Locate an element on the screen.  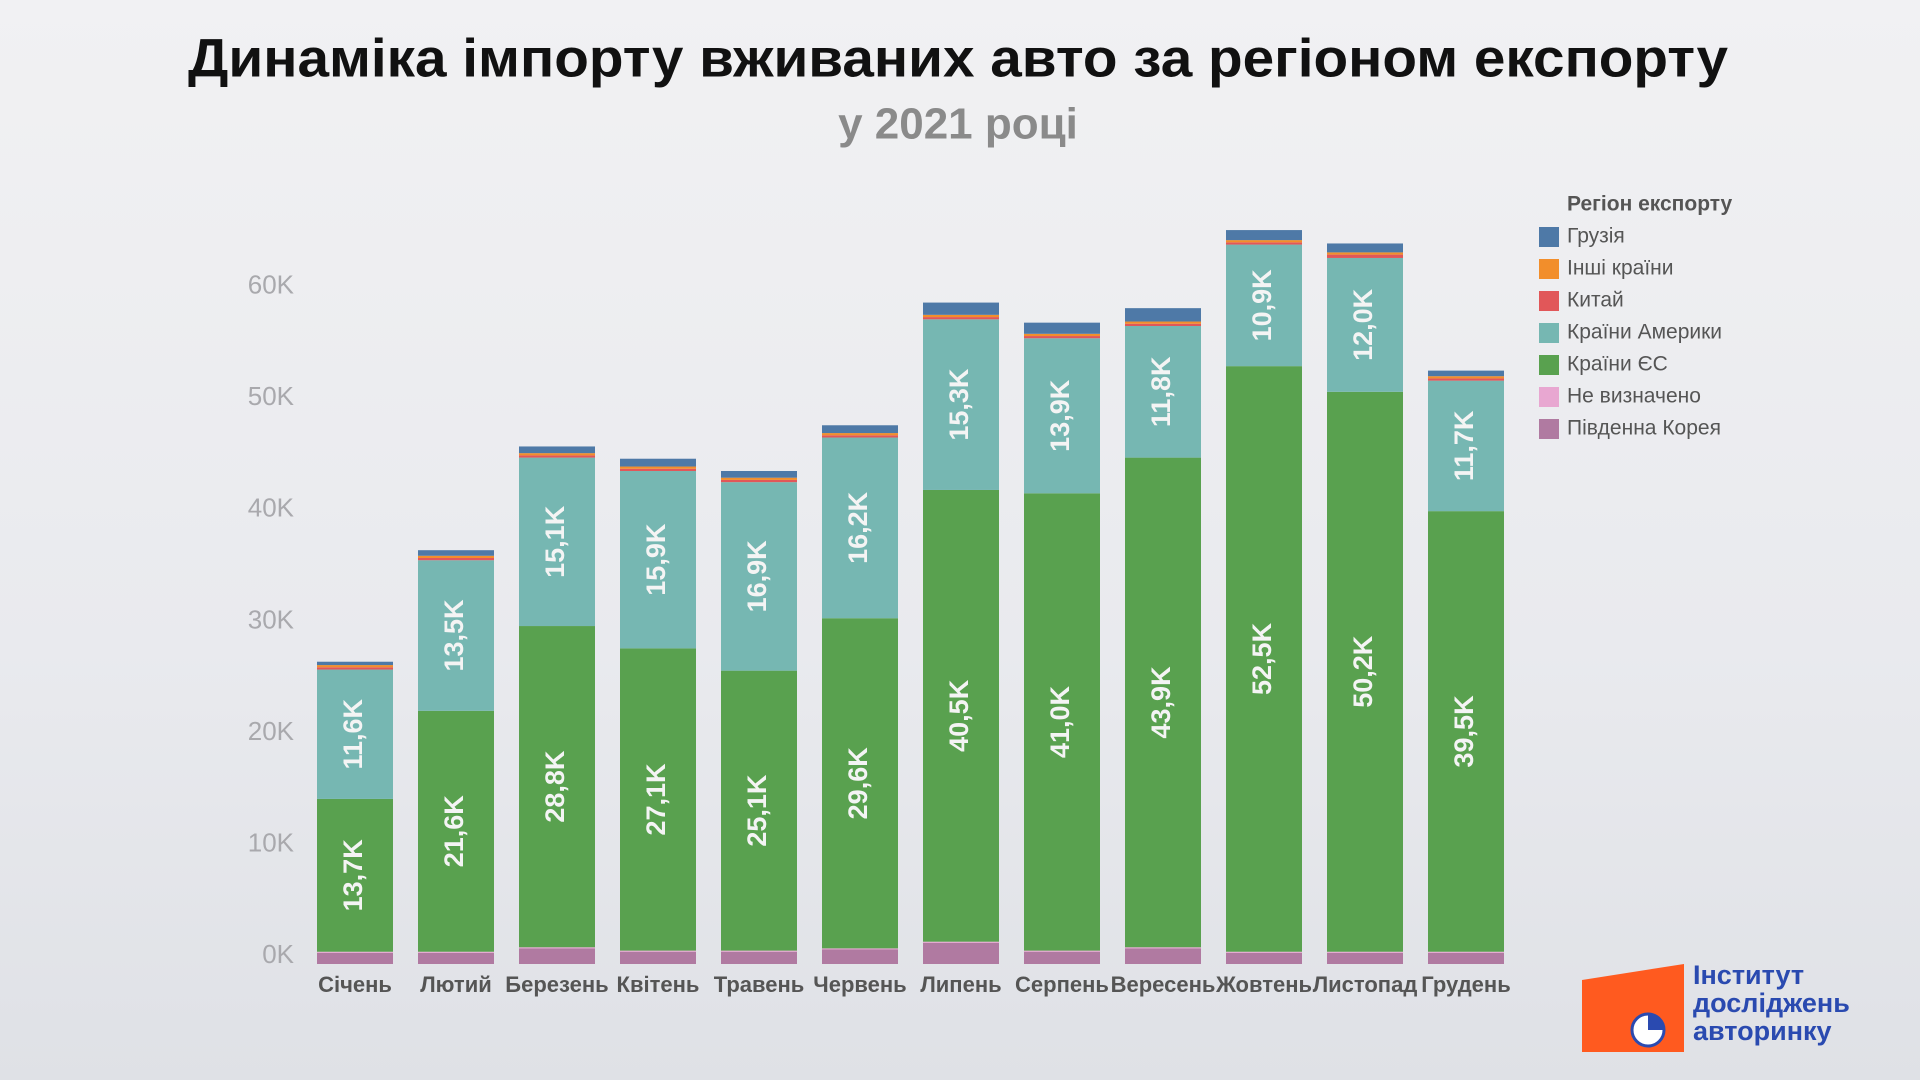
x-tick-label: Грудень is located at coordinates (1465, 984).